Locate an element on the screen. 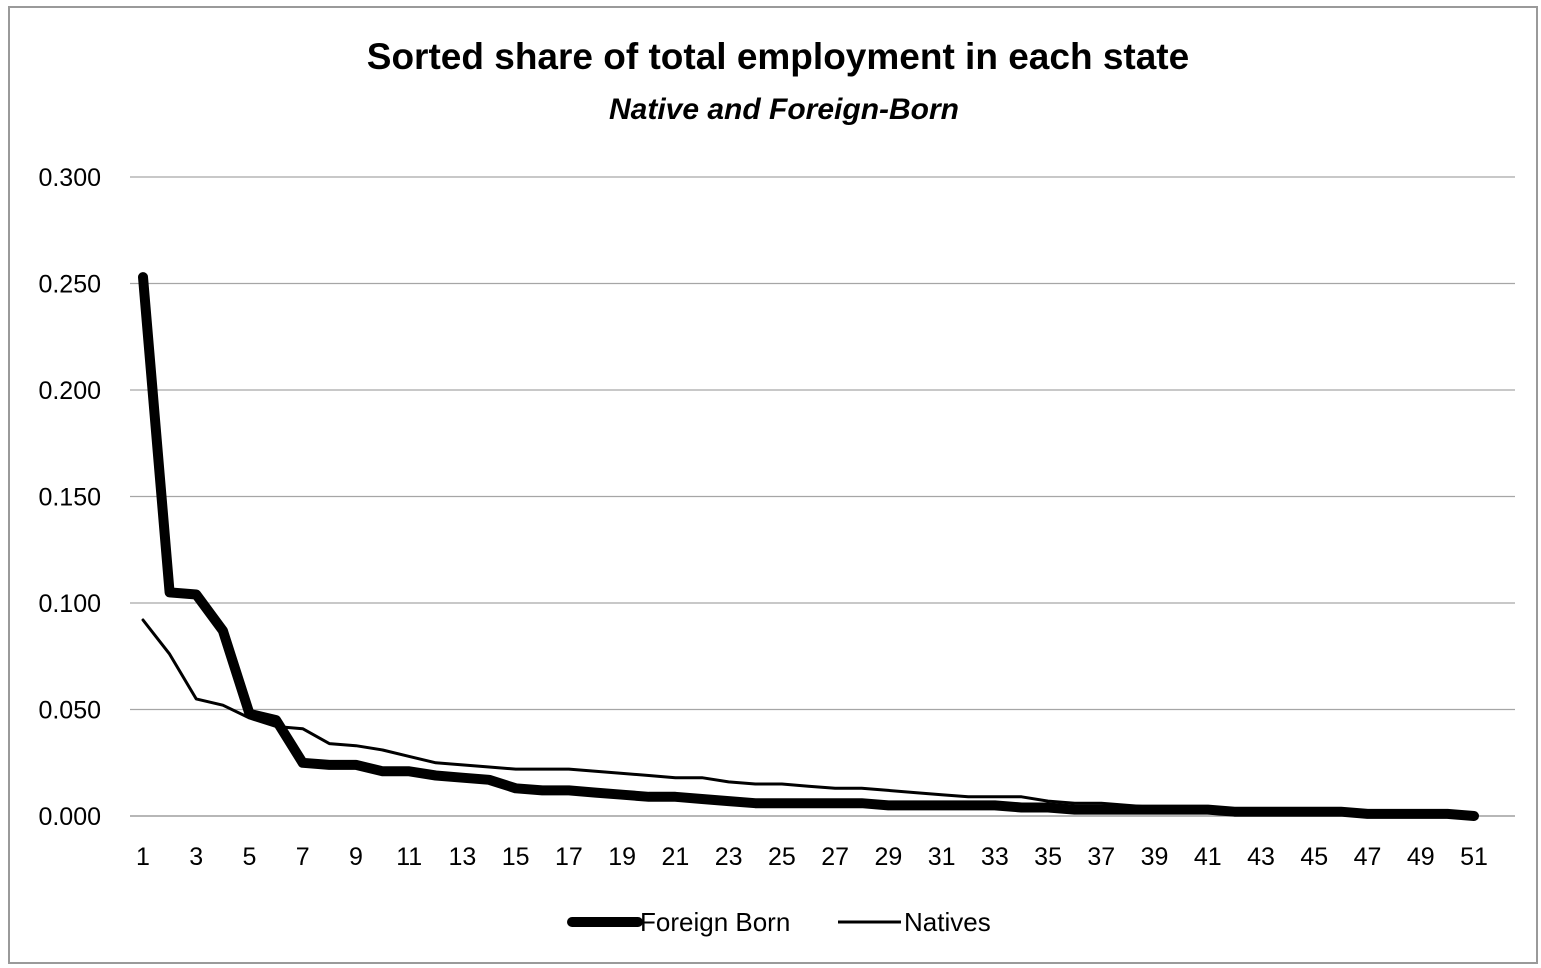 This screenshot has height=968, width=1541. x-tick-label: 21 is located at coordinates (675, 857).